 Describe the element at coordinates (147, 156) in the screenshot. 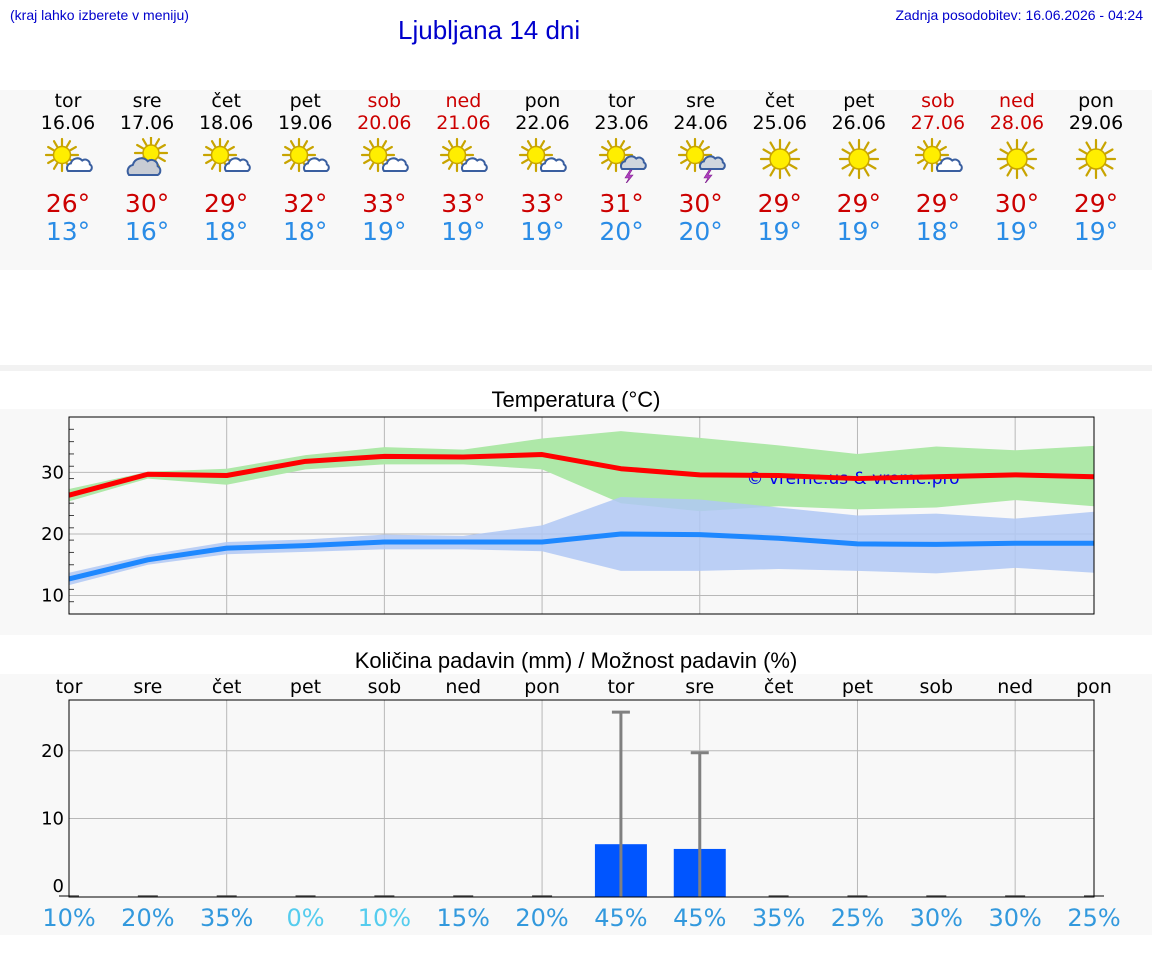

I see `sun-grey-cloud-icon` at that location.